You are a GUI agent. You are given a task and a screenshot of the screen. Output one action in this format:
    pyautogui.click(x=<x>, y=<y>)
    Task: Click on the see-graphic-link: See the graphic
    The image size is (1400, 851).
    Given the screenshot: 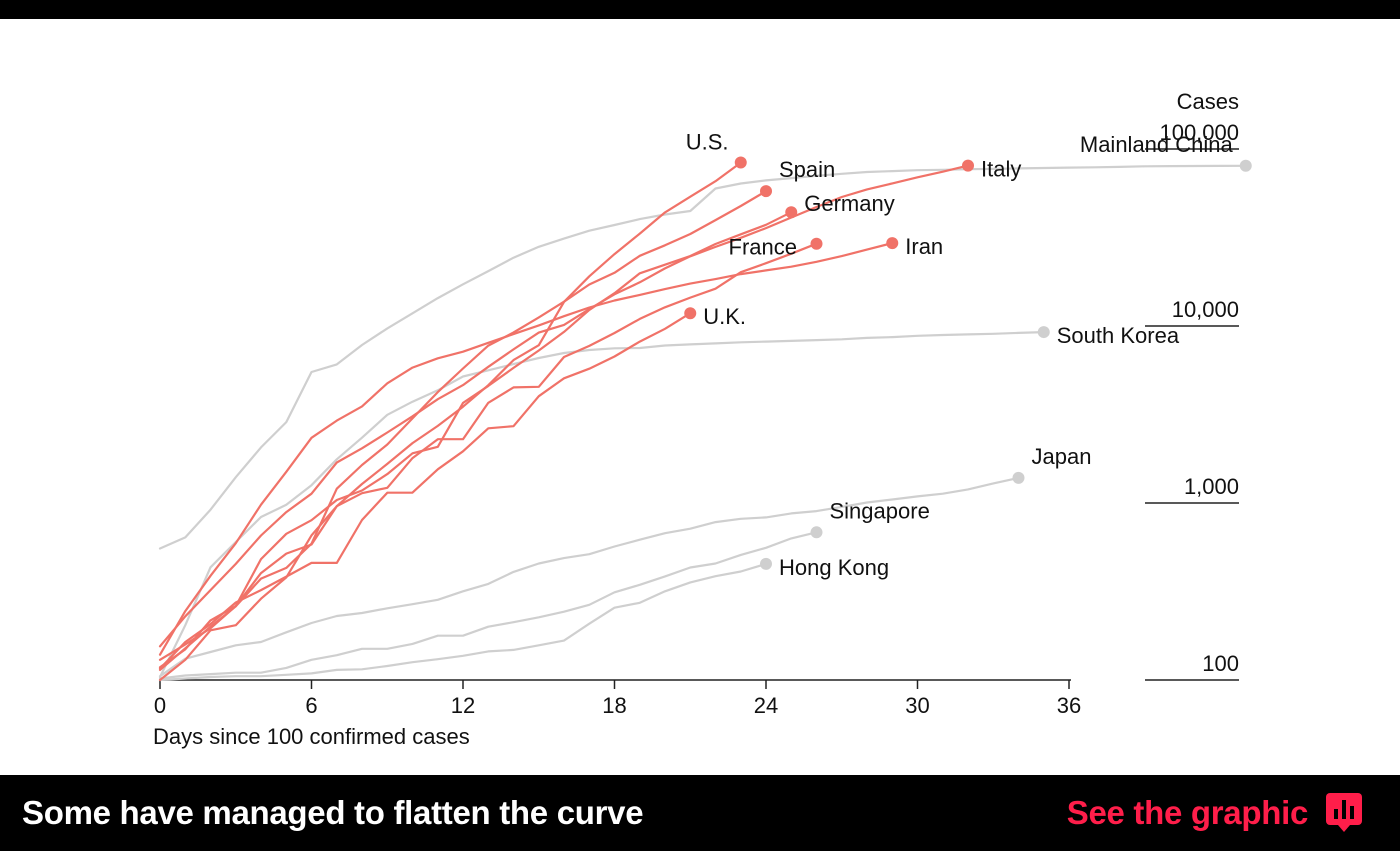 What is the action you would take?
    pyautogui.click(x=1214, y=813)
    